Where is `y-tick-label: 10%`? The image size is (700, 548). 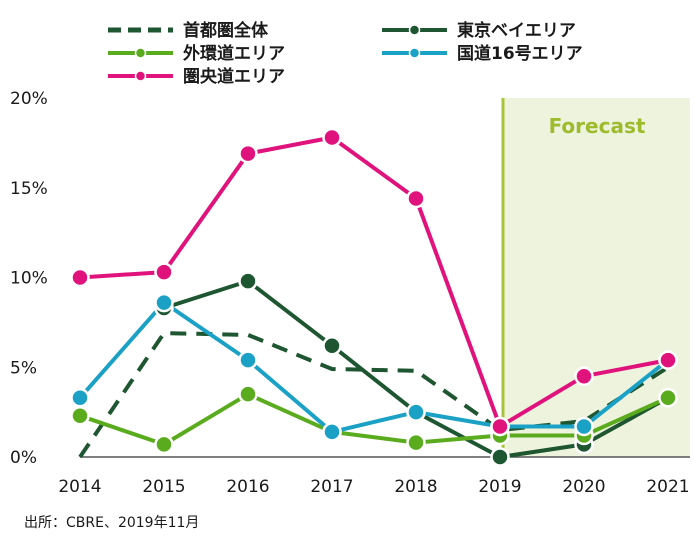 y-tick-label: 10% is located at coordinates (29, 279).